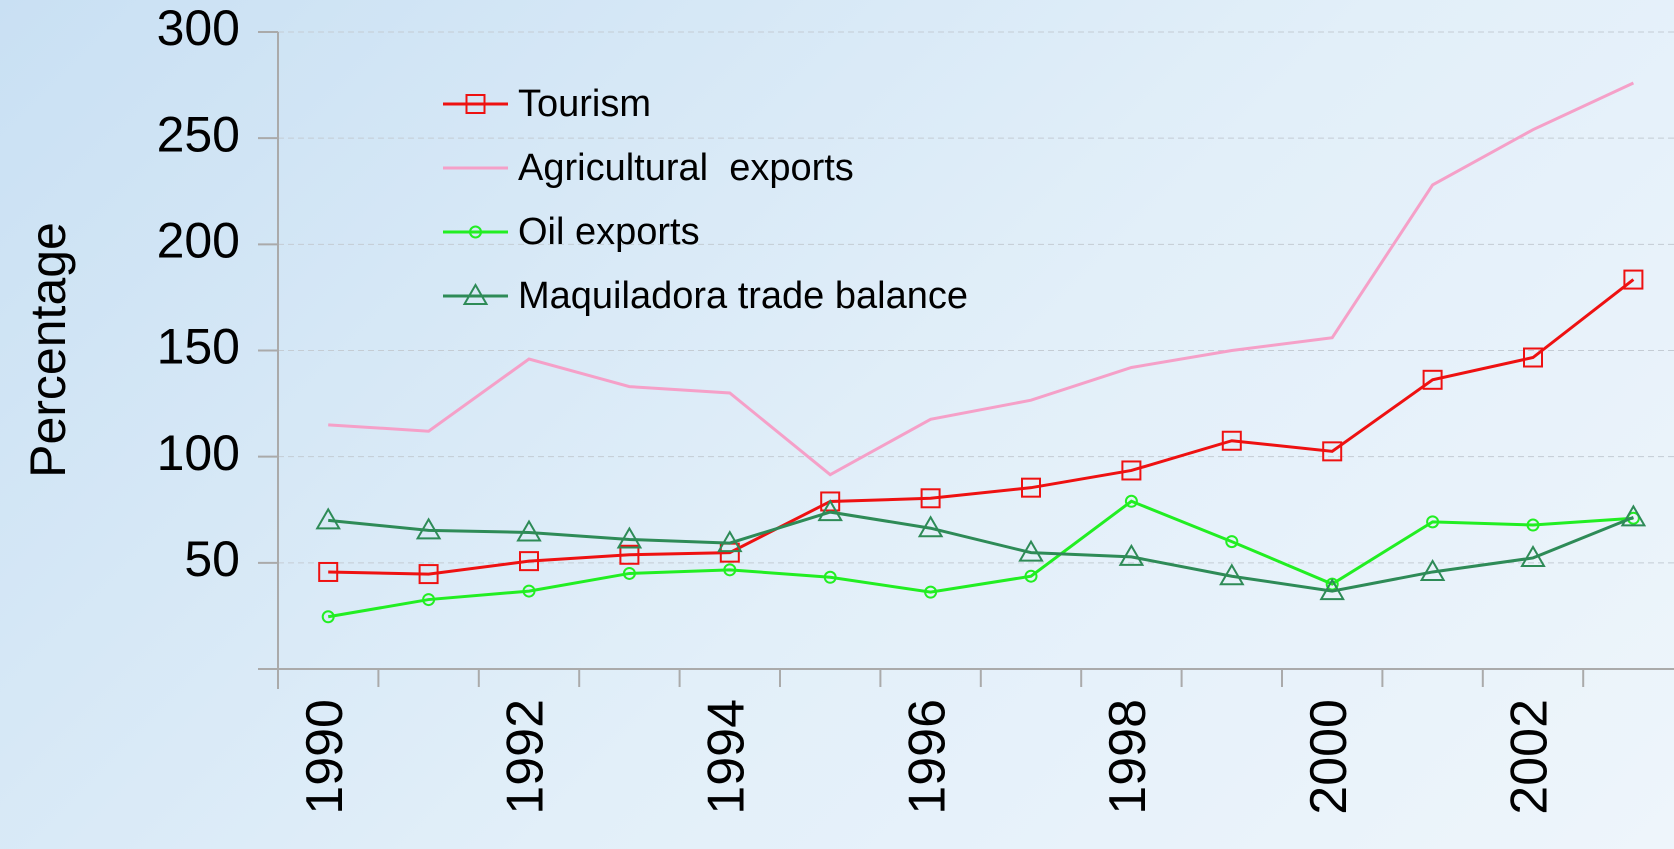 This screenshot has height=849, width=1674. What do you see at coordinates (743, 296) in the screenshot?
I see `legend-label: Maquiladora trade balance` at bounding box center [743, 296].